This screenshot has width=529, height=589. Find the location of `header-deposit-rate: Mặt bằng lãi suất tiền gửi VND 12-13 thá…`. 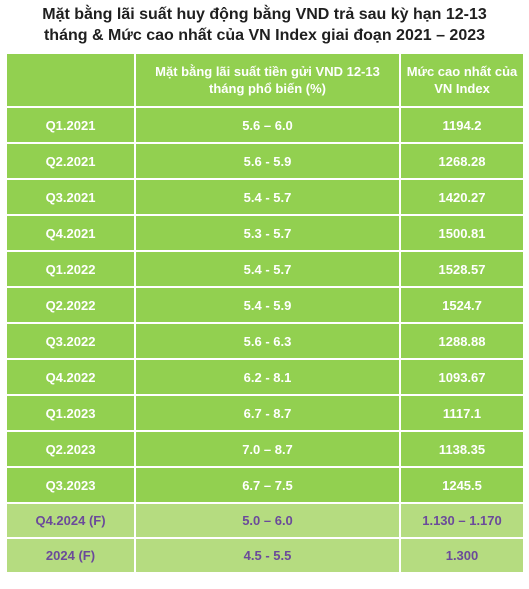

header-deposit-rate: Mặt bằng lãi suất tiền gửi VND 12-13 thá… is located at coordinates (268, 81).